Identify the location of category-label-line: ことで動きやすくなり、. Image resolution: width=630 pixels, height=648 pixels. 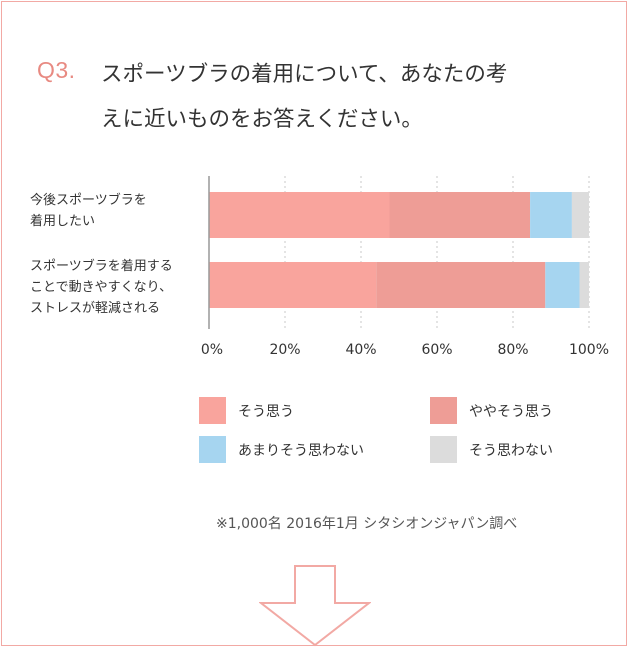
(101, 287).